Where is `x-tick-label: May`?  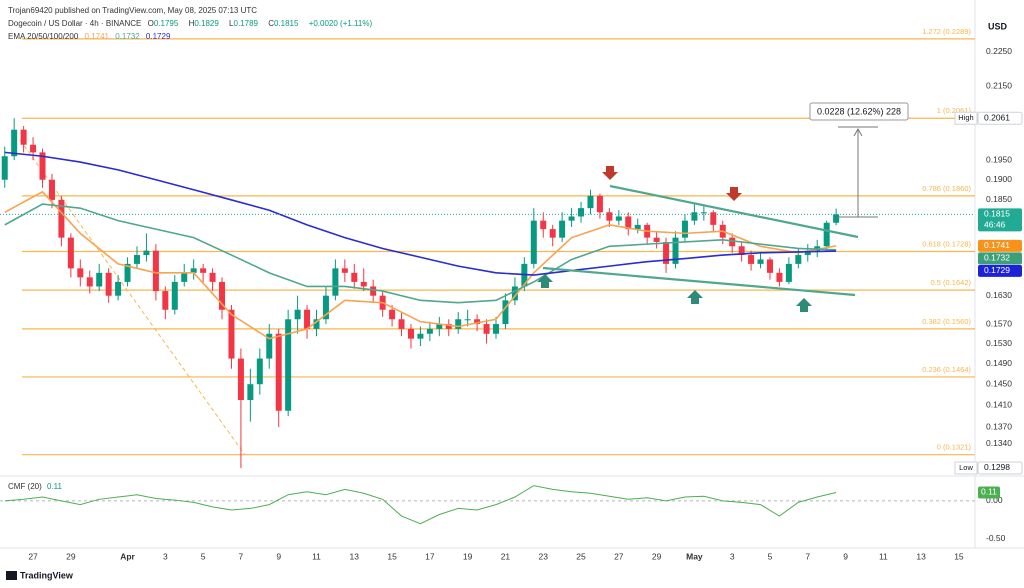 x-tick-label: May is located at coordinates (694, 556).